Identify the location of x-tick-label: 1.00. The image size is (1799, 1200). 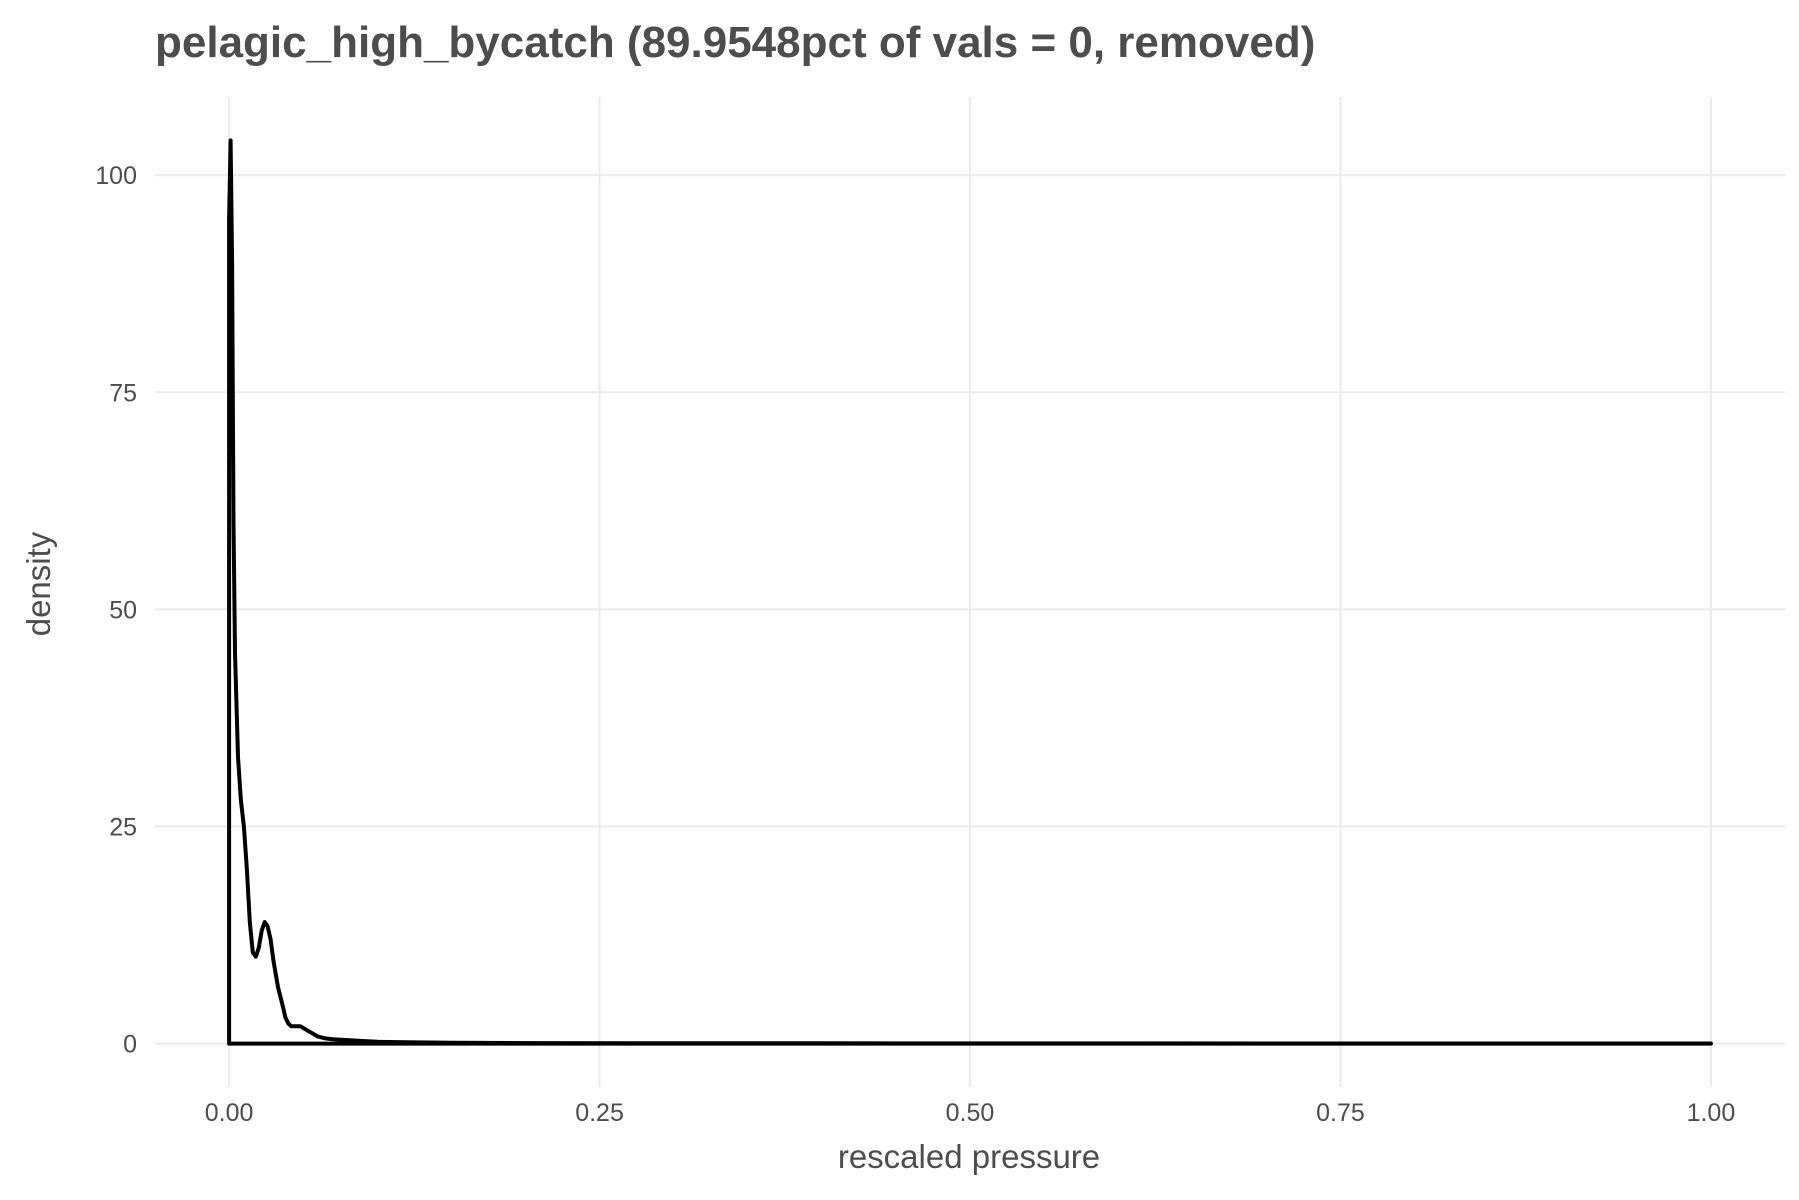
(1711, 1113).